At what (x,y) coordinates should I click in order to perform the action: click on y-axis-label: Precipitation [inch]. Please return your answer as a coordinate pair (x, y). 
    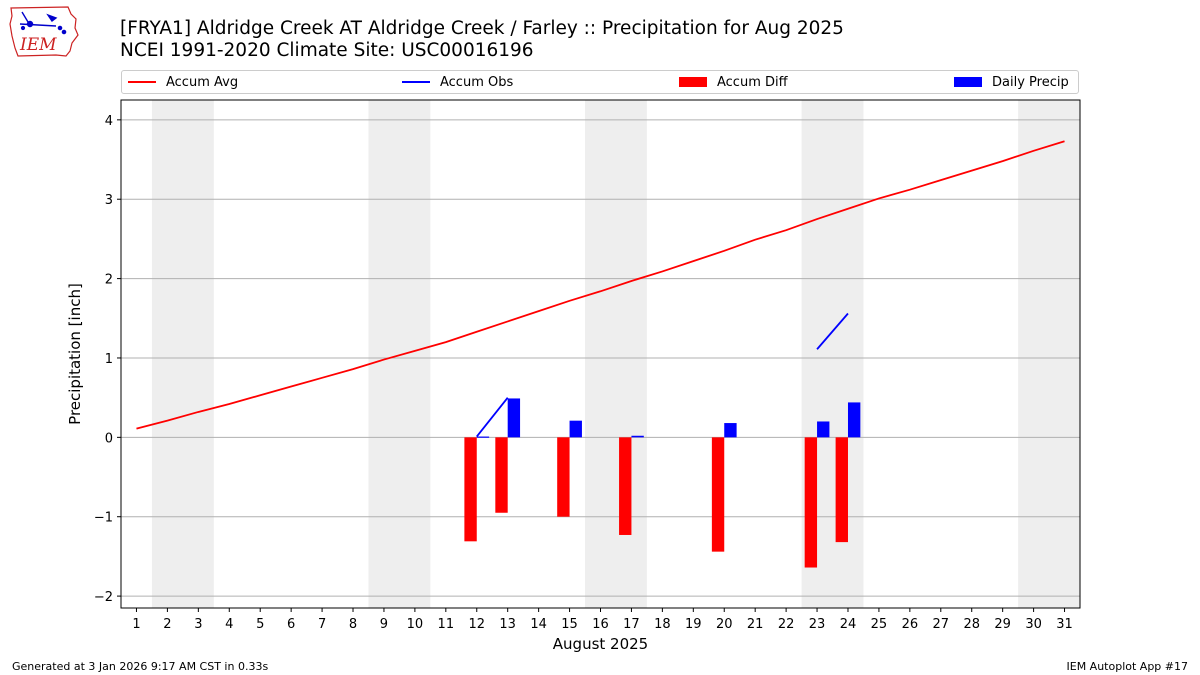
    Looking at the image, I should click on (75, 354).